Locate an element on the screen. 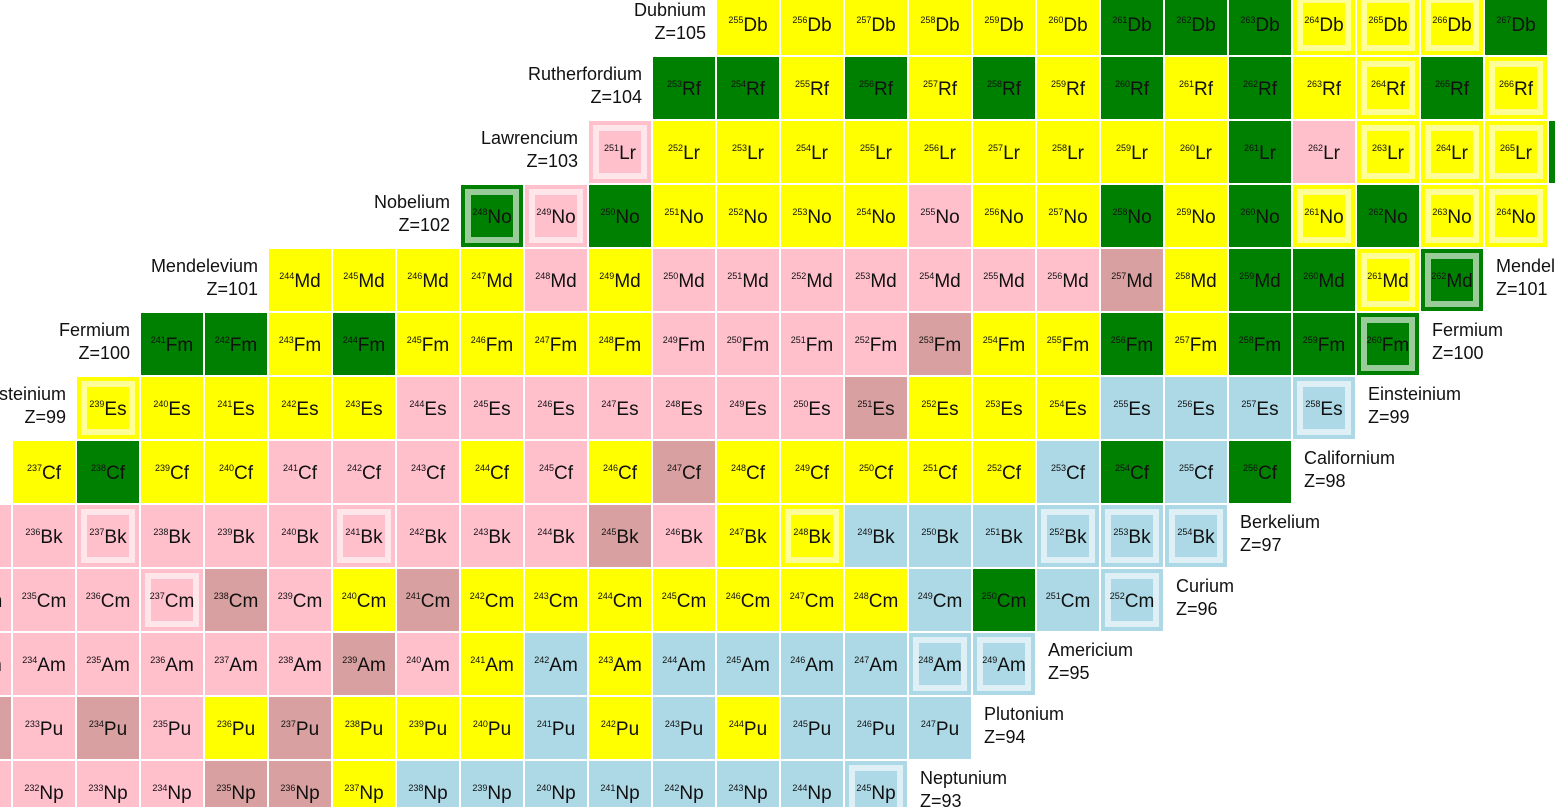 The height and width of the screenshot is (807, 1555). nuclide-label: 238Cf is located at coordinates (108, 473).